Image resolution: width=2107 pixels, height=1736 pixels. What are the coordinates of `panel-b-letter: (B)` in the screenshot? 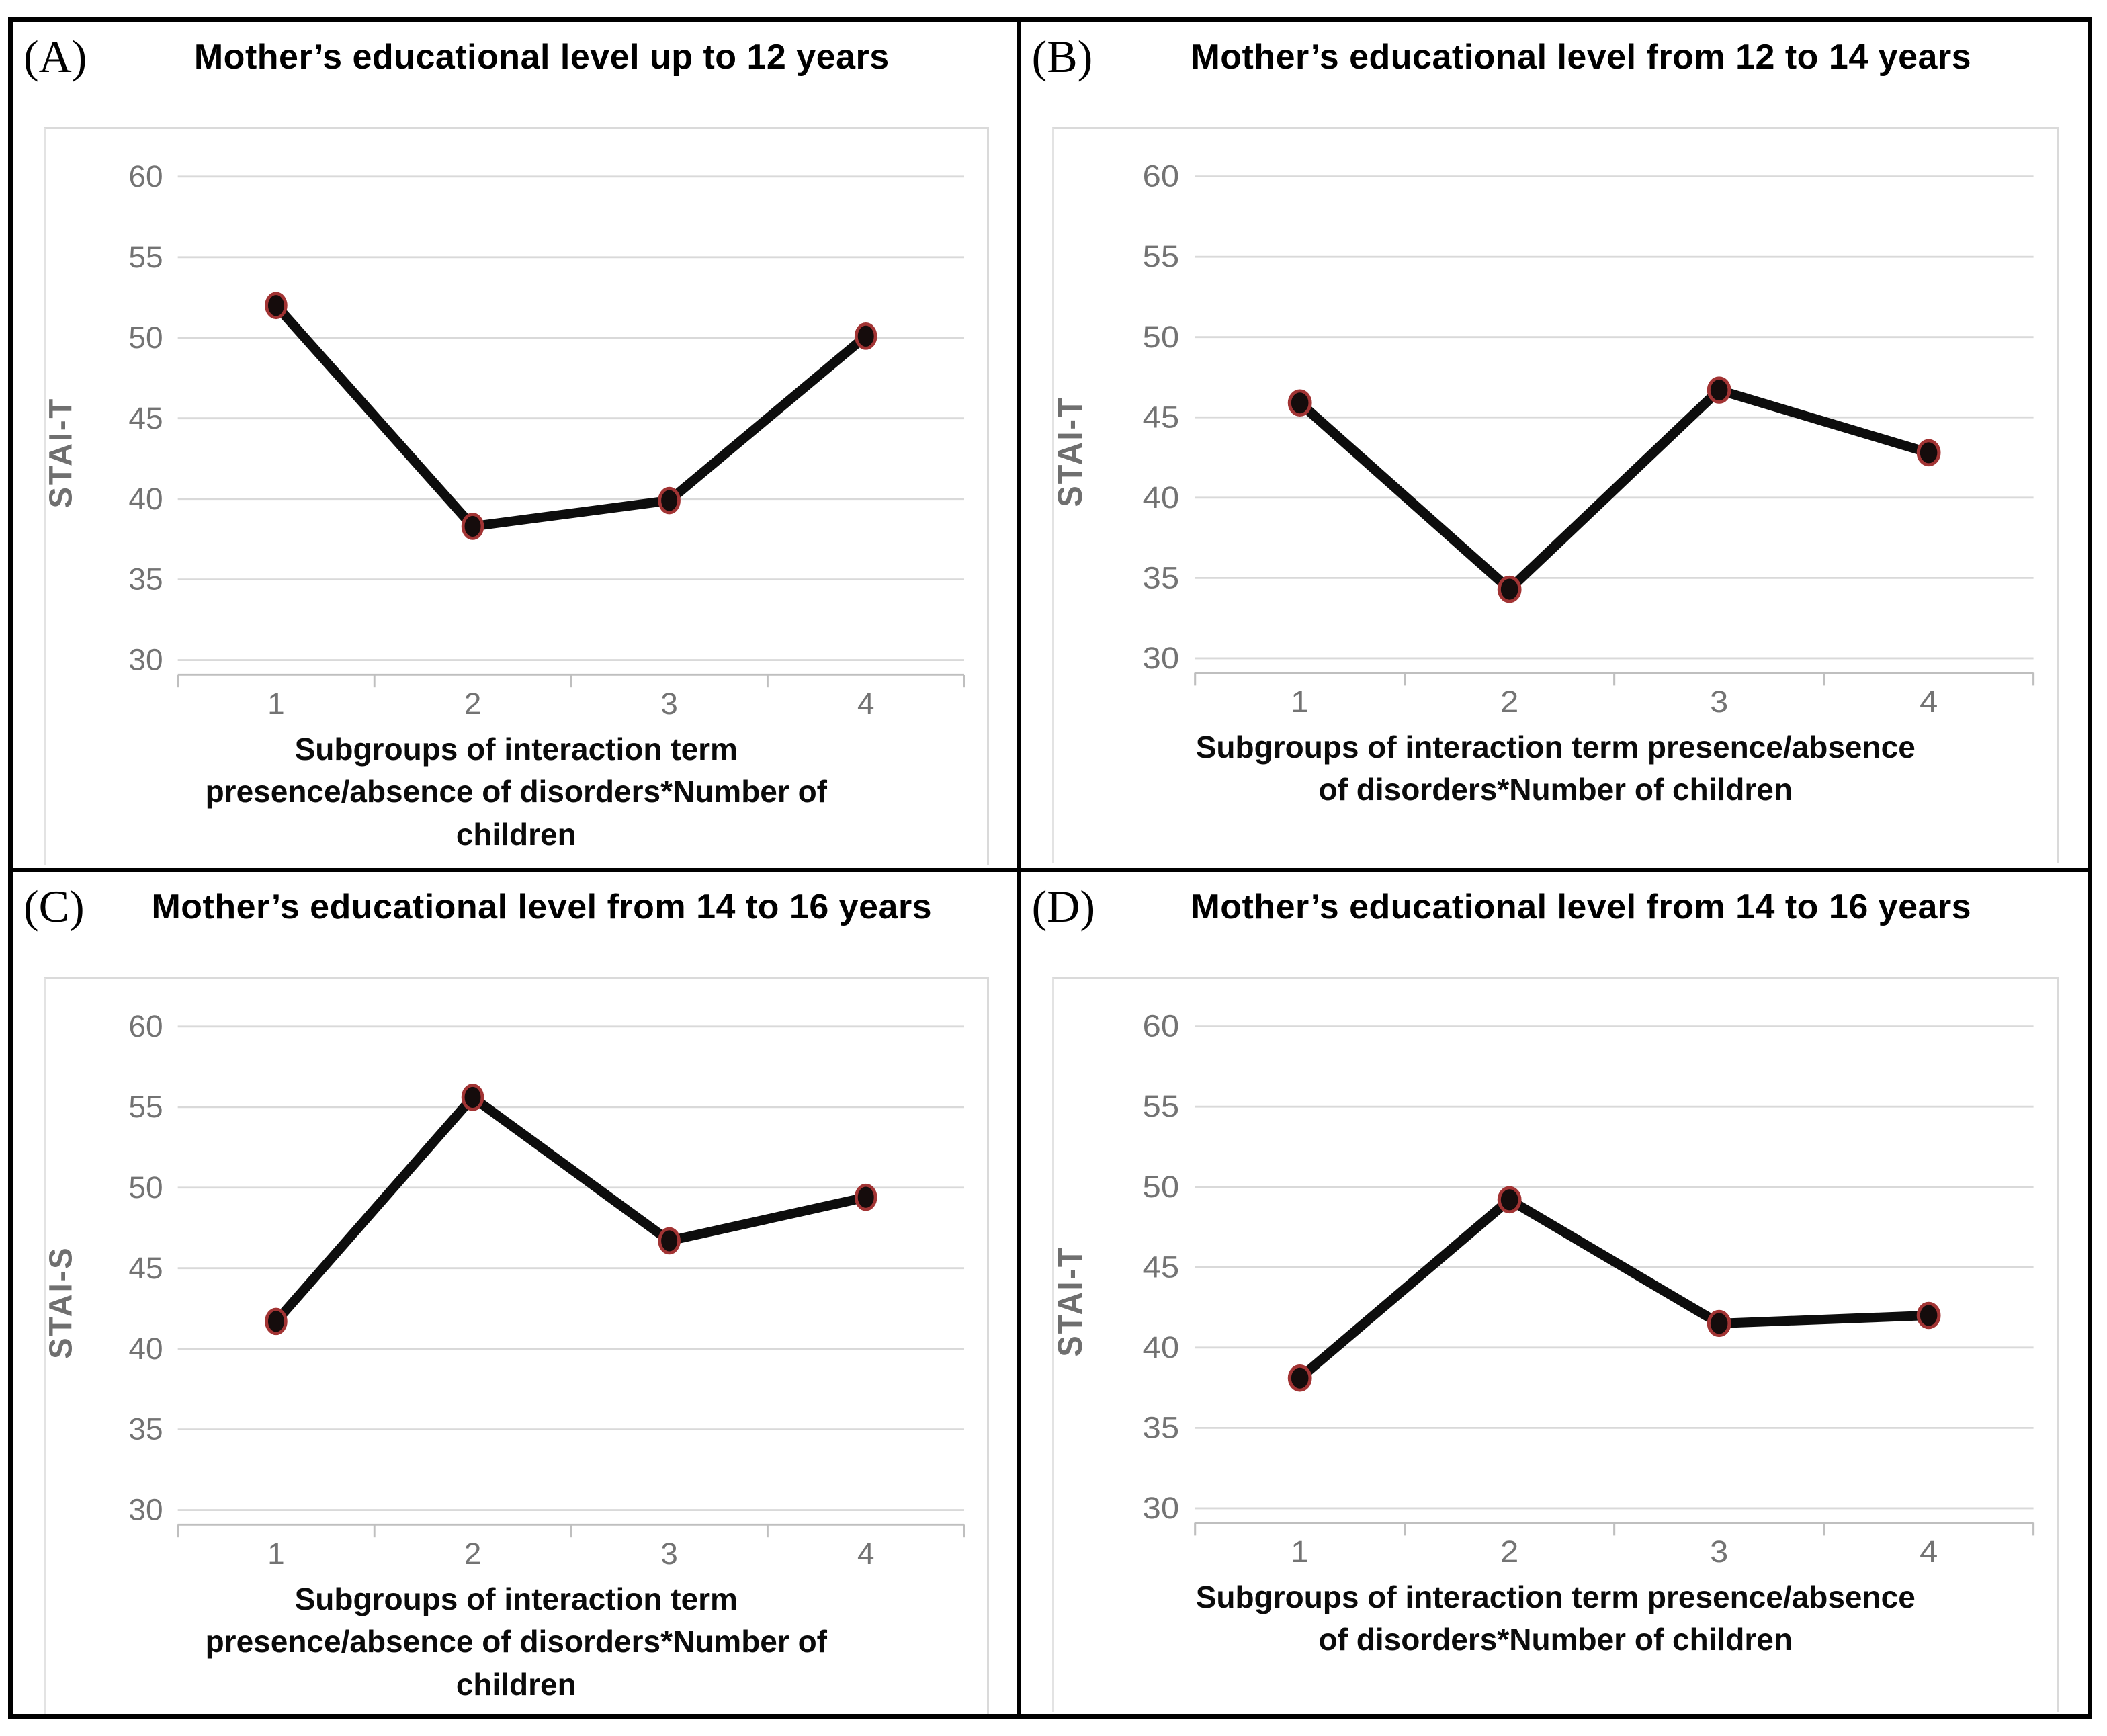 It's located at (1062, 57).